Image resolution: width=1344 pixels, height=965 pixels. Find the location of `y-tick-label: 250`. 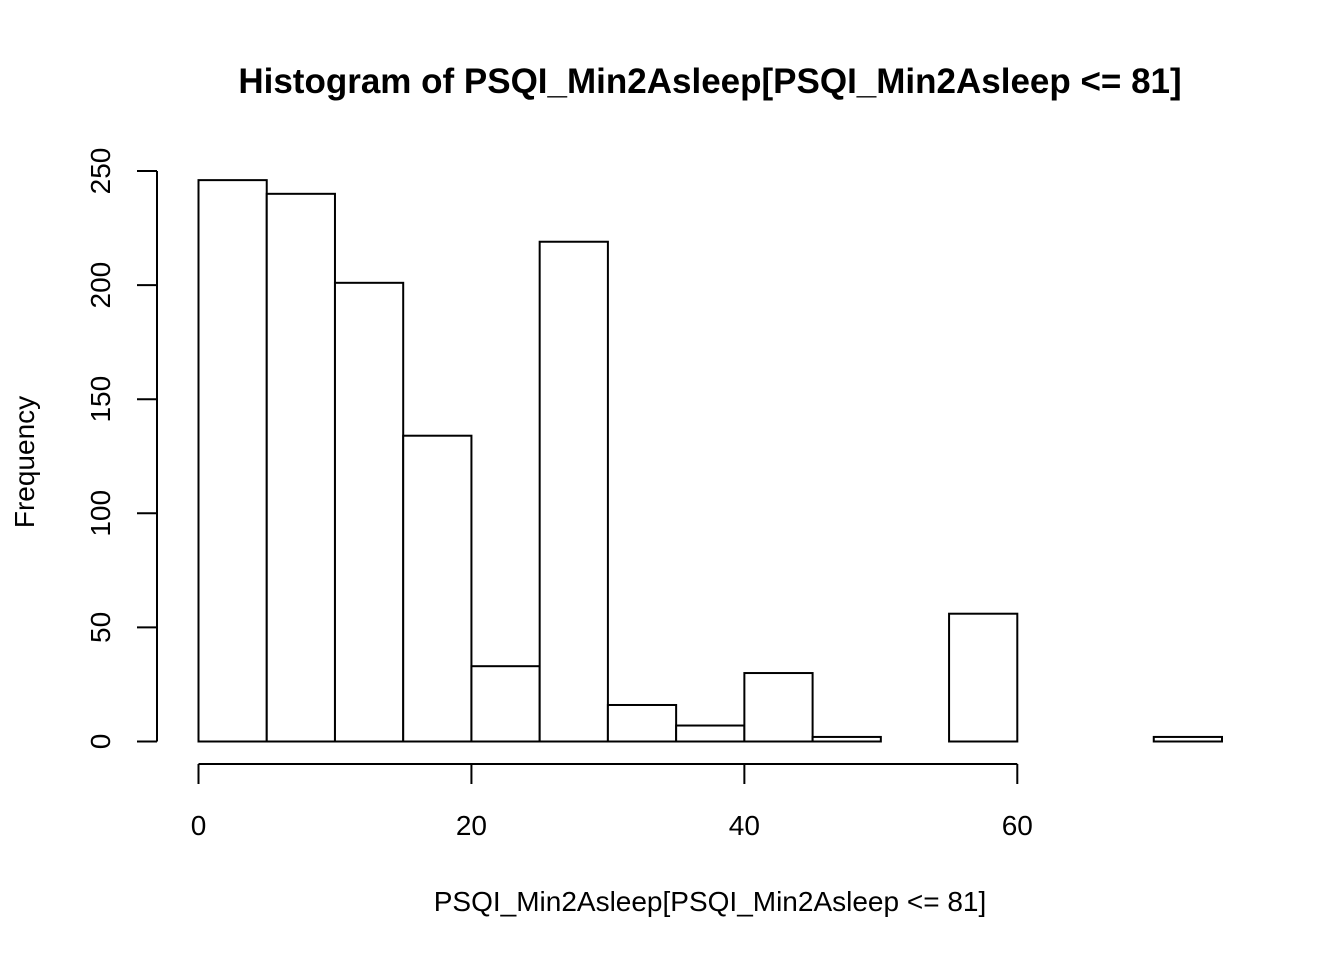

y-tick-label: 250 is located at coordinates (100, 171).